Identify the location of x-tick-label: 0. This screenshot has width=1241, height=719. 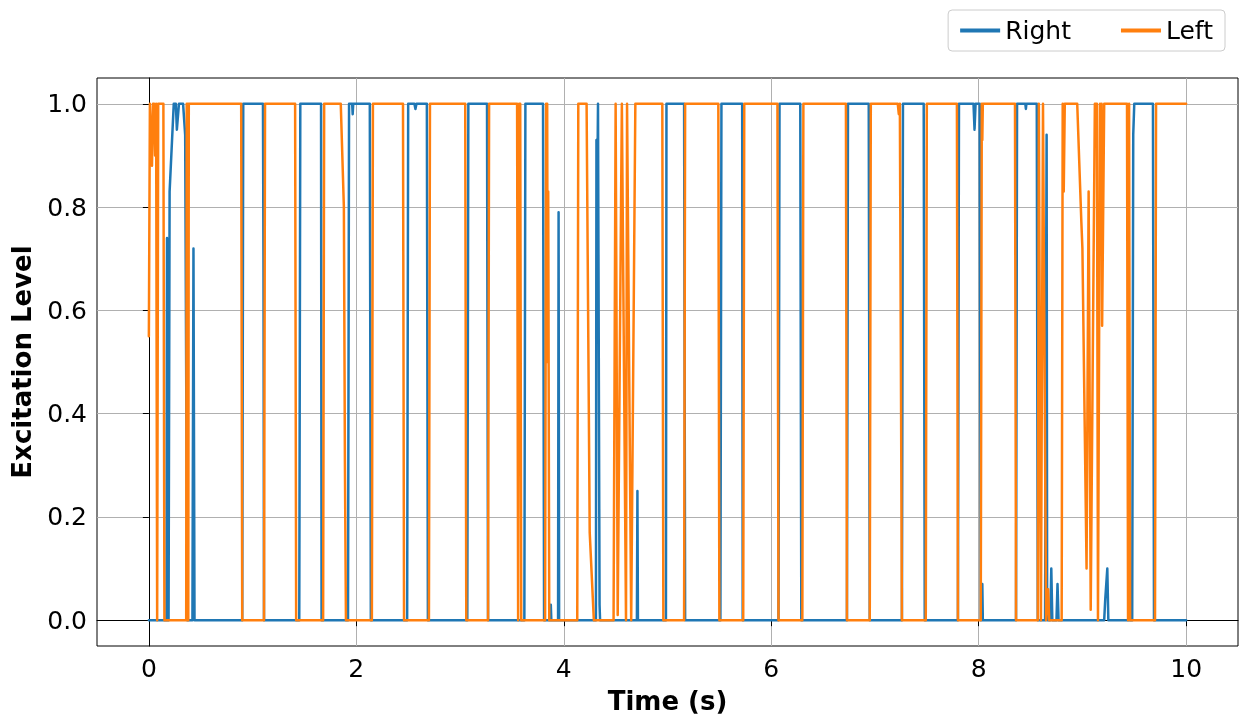
(148, 668).